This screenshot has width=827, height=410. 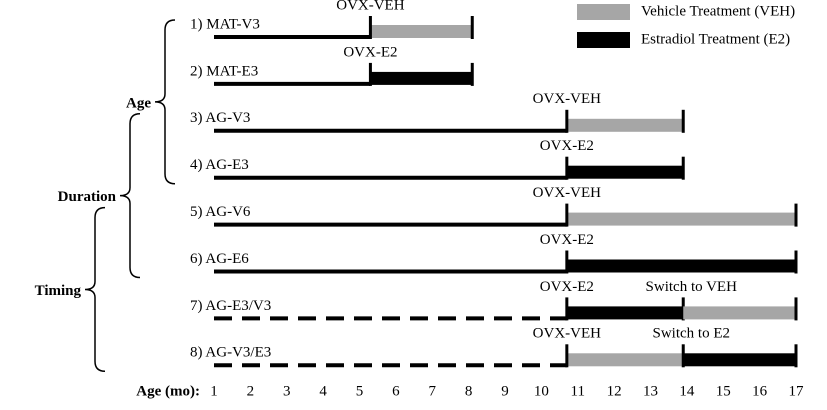 I want to click on x-tick-label: 9, so click(x=505, y=391).